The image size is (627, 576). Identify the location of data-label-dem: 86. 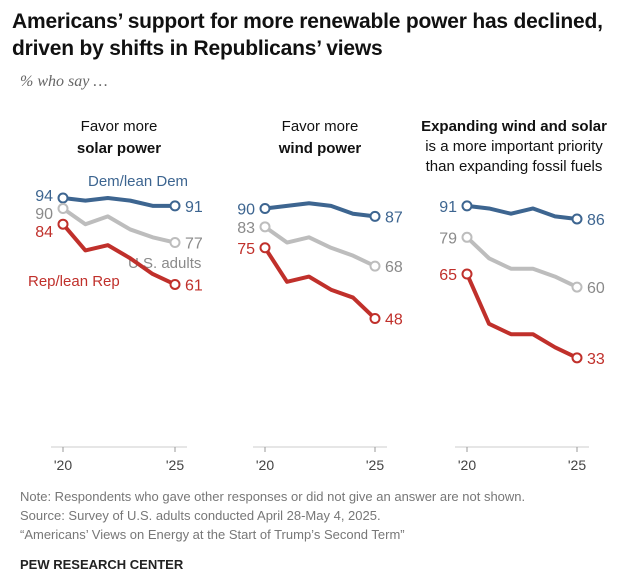
(596, 220).